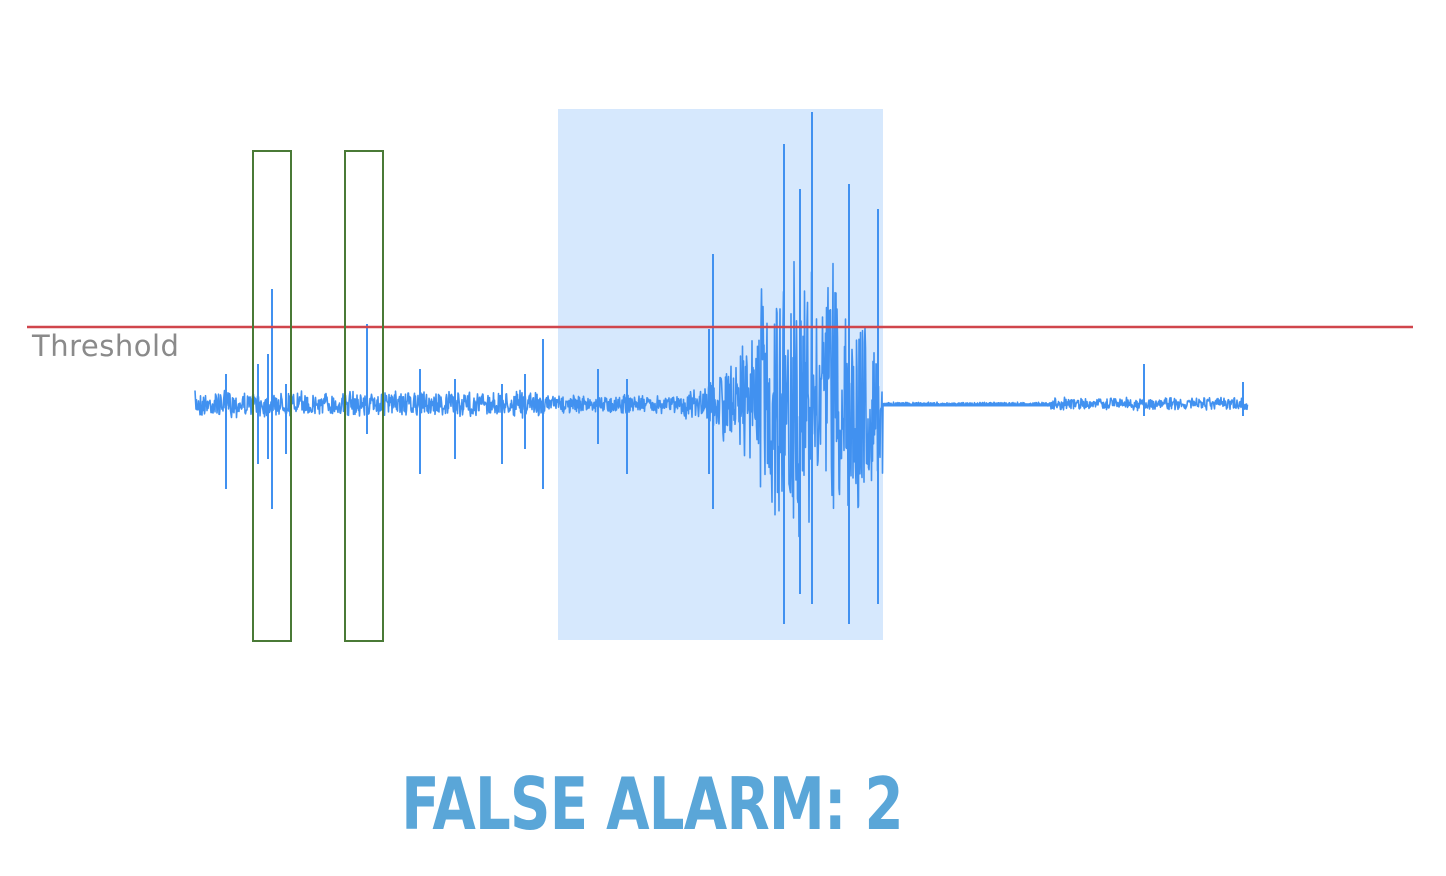 The image size is (1446, 876). I want to click on false-alarm-caption: FALSE ALARM: 2, so click(652, 804).